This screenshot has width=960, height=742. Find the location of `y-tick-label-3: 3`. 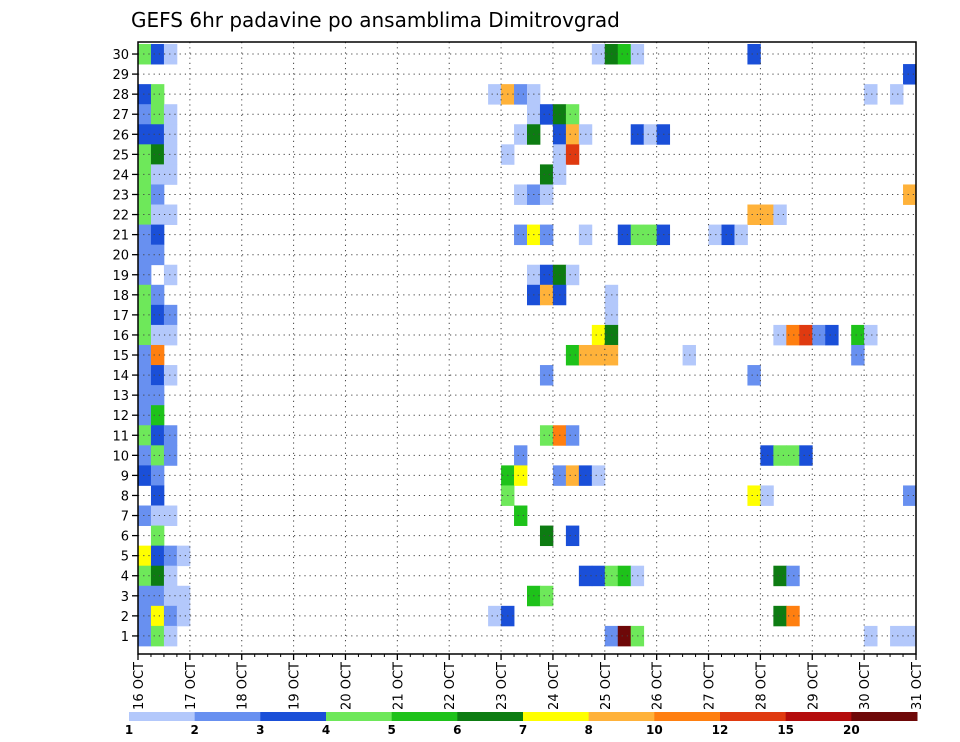

y-tick-label-3: 3 is located at coordinates (125, 597).